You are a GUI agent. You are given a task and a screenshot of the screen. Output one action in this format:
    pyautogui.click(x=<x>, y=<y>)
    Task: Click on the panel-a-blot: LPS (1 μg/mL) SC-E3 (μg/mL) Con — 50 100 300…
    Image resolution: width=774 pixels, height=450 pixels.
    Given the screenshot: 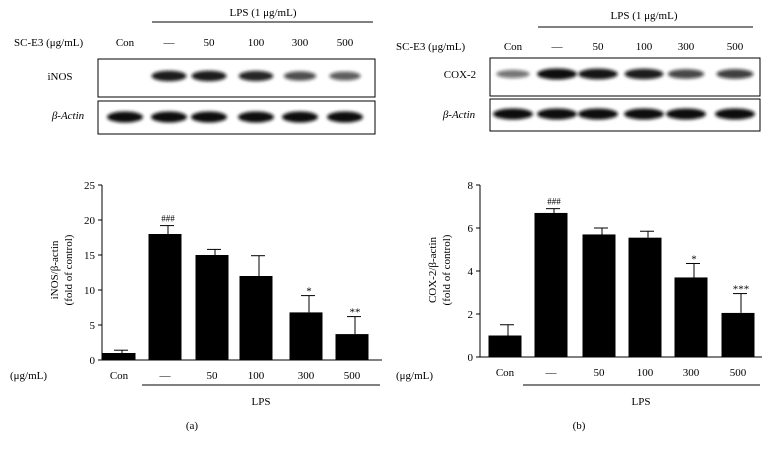 What is the action you would take?
    pyautogui.click(x=195, y=71)
    